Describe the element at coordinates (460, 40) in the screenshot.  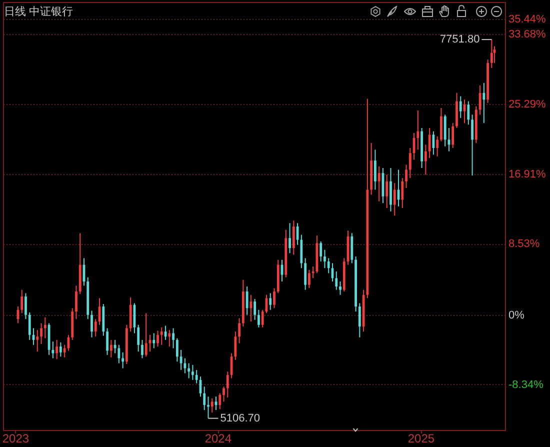
I see `annotation: 7751.80` at that location.